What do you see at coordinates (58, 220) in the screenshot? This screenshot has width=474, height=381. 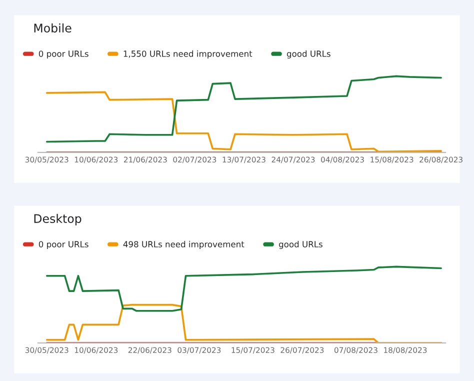 I see `chart-title: Desktop` at bounding box center [58, 220].